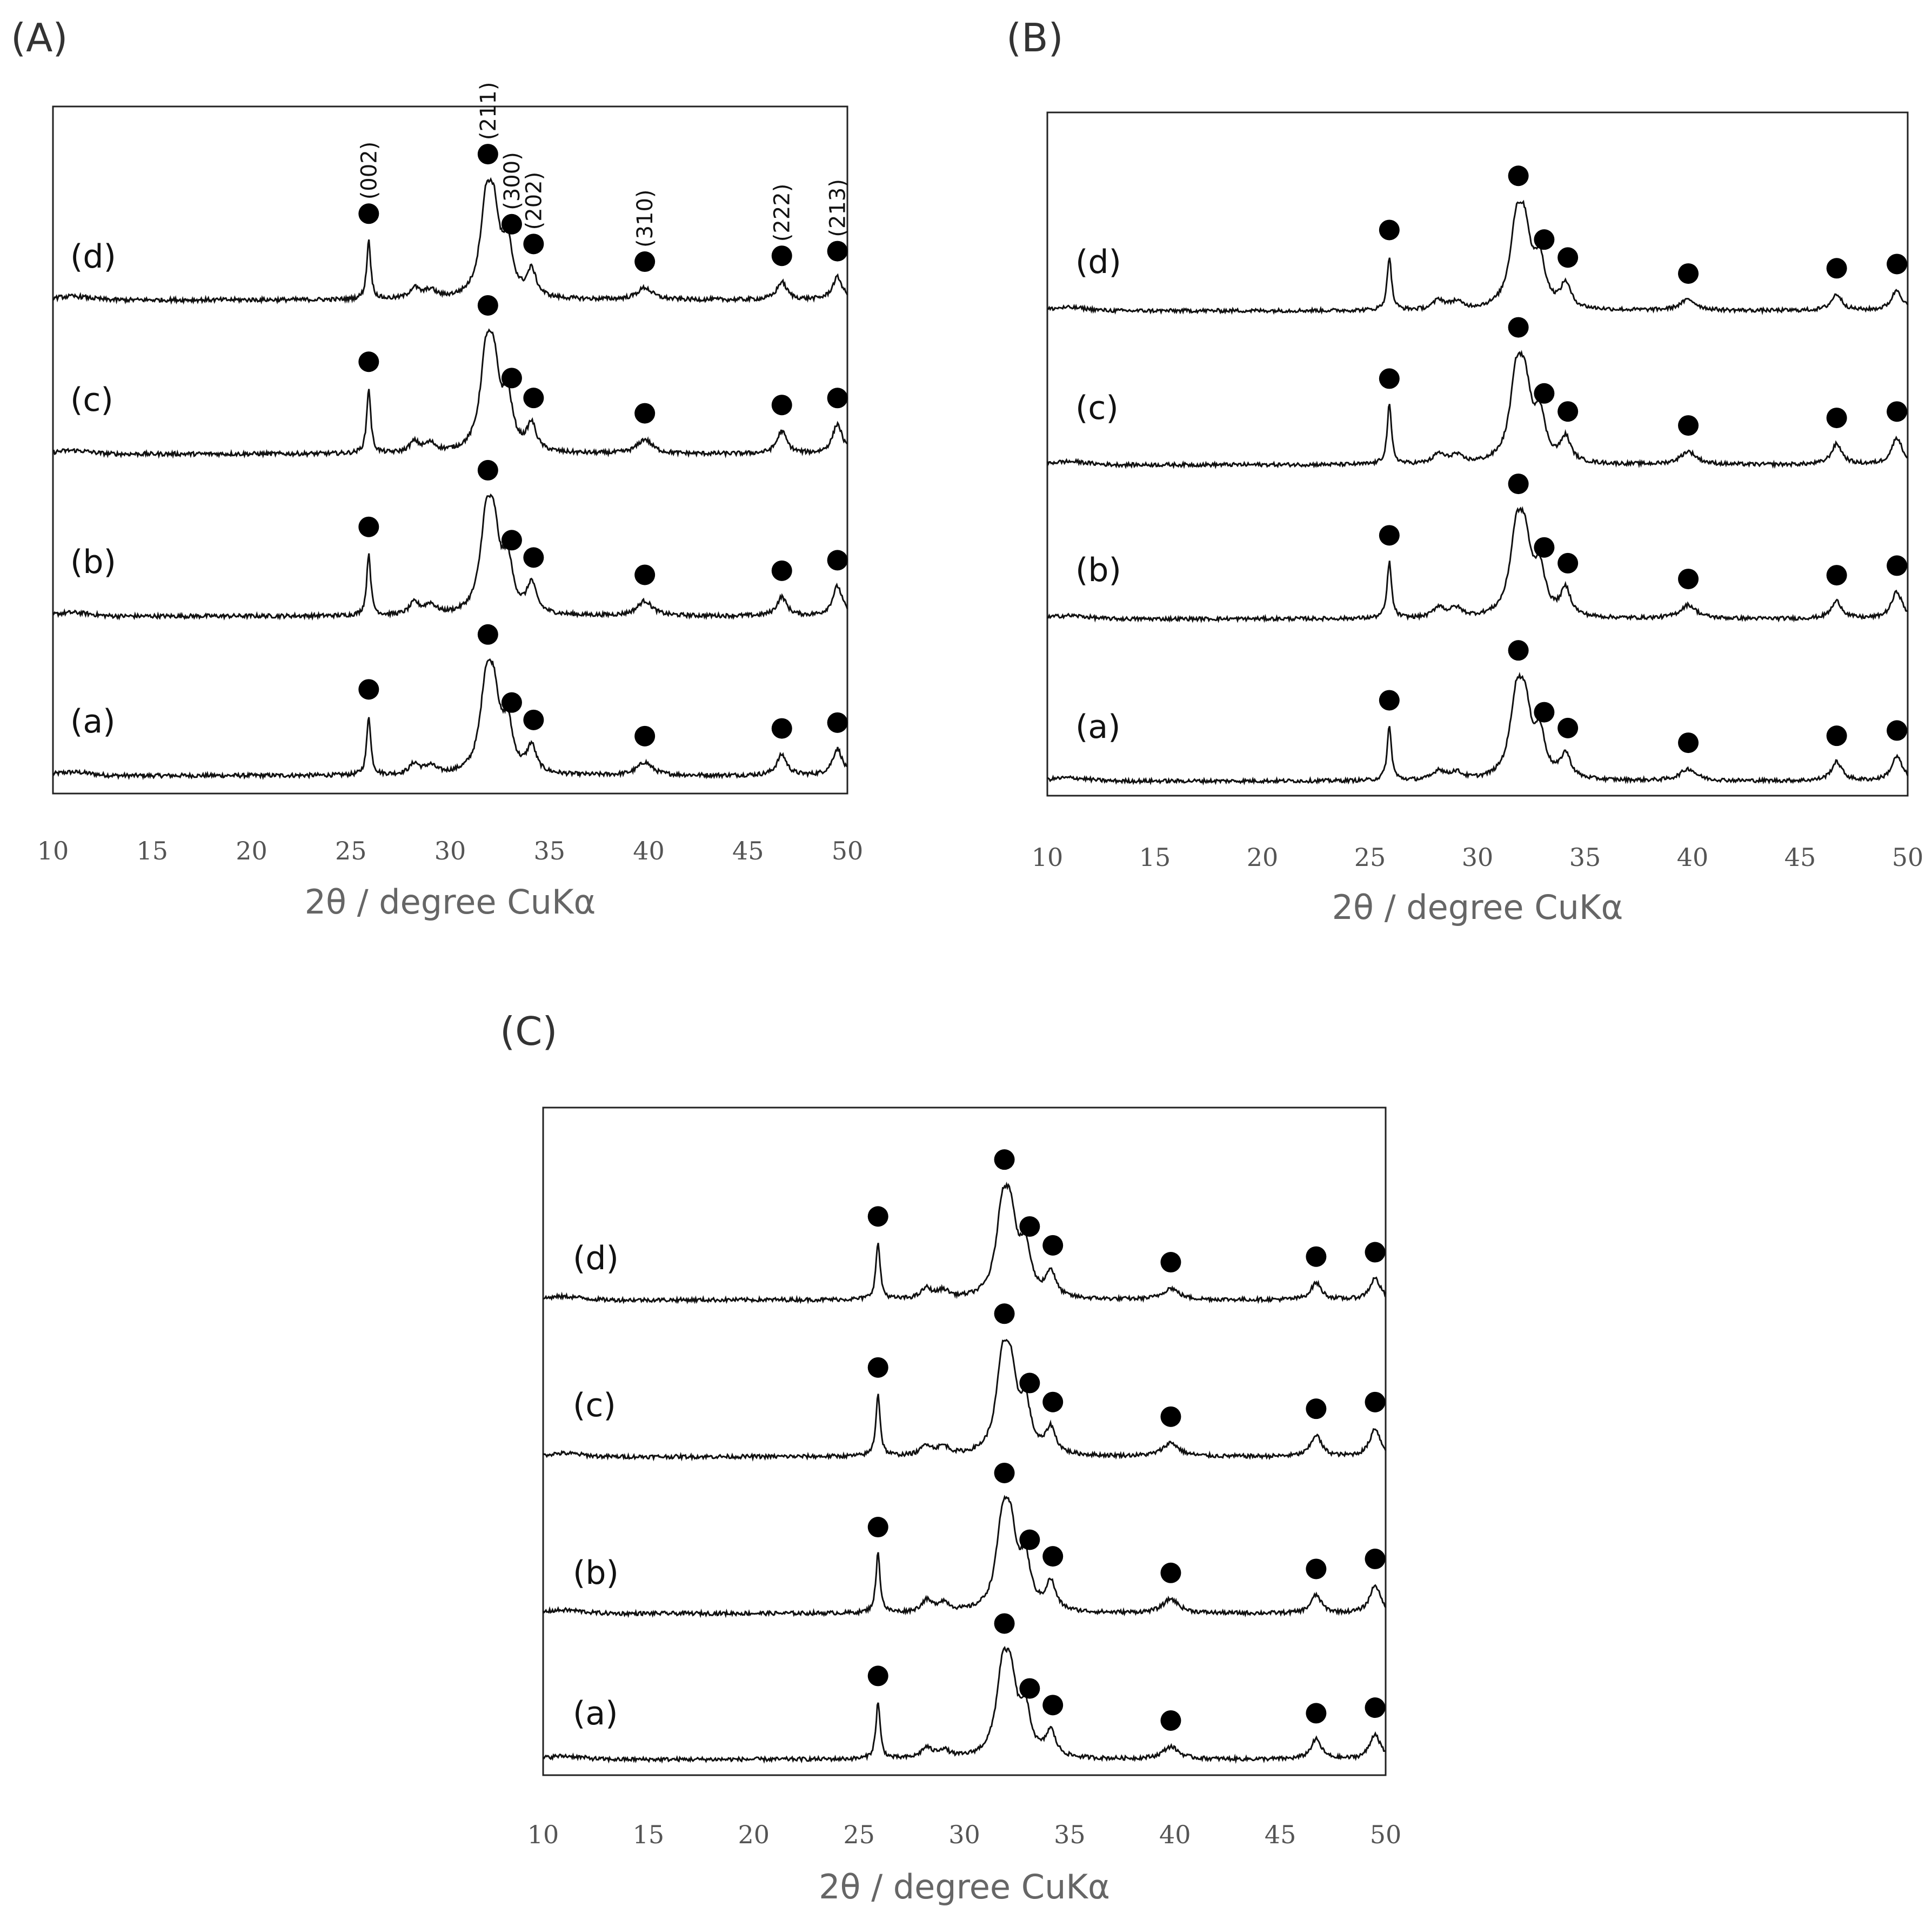 The height and width of the screenshot is (1913, 1932). Describe the element at coordinates (1585, 857) in the screenshot. I see `x-tick-label: 35` at that location.